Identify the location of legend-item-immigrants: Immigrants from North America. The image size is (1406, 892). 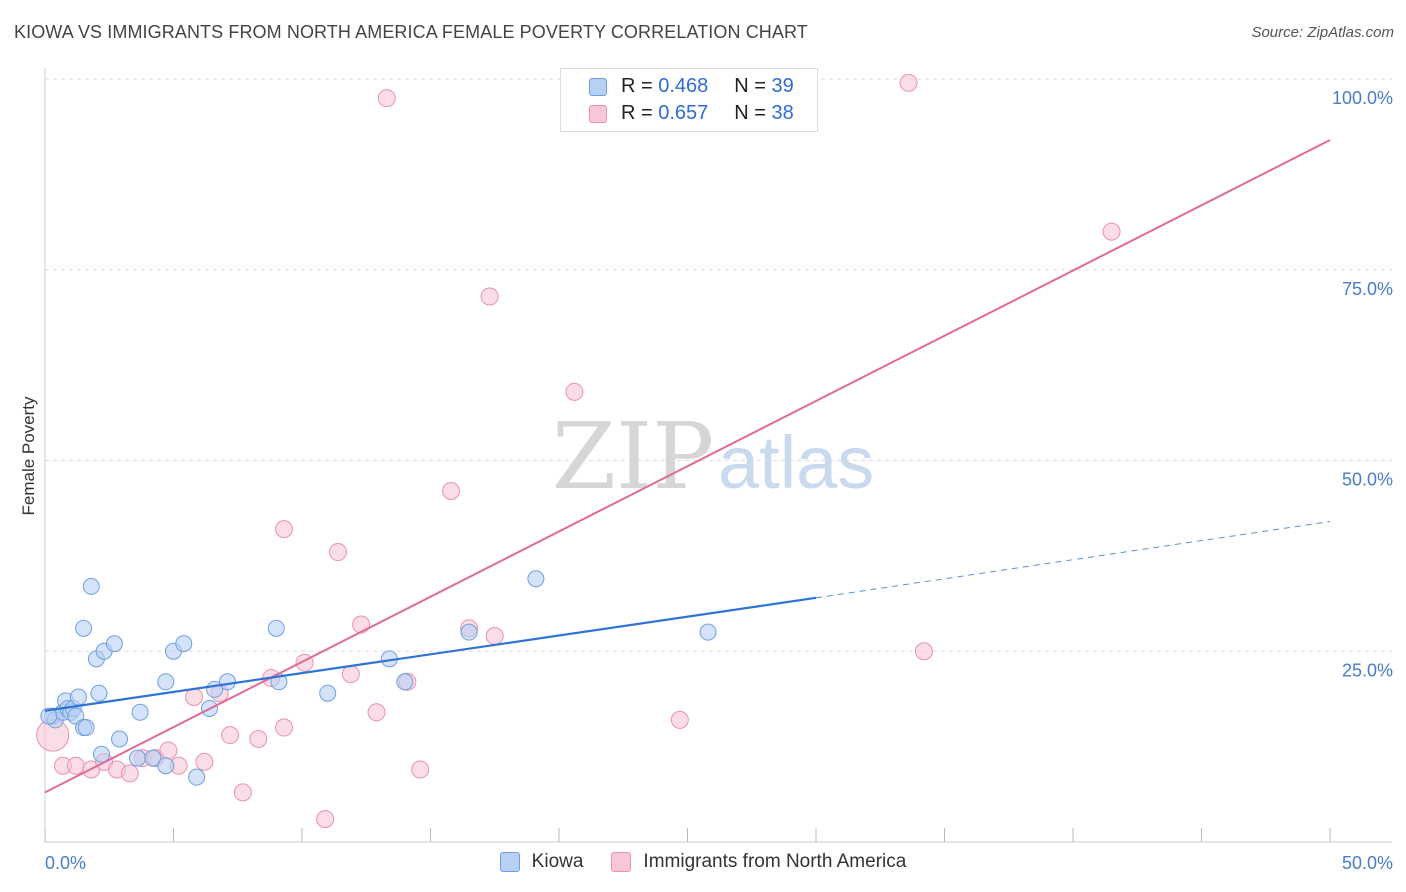
(758, 862).